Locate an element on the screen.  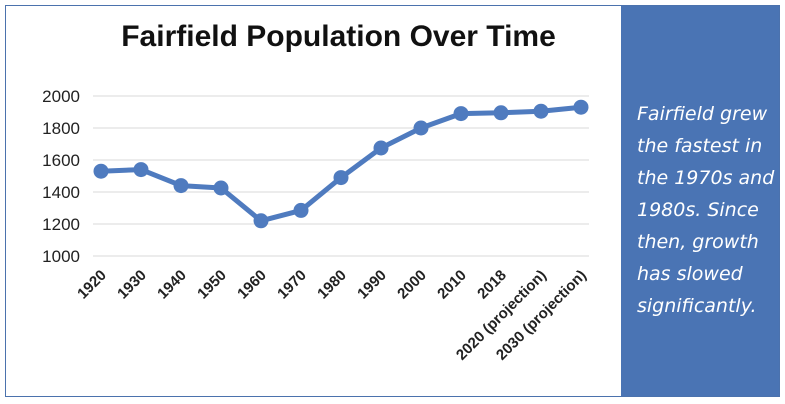
x-tick-label: 1950 is located at coordinates (212, 285).